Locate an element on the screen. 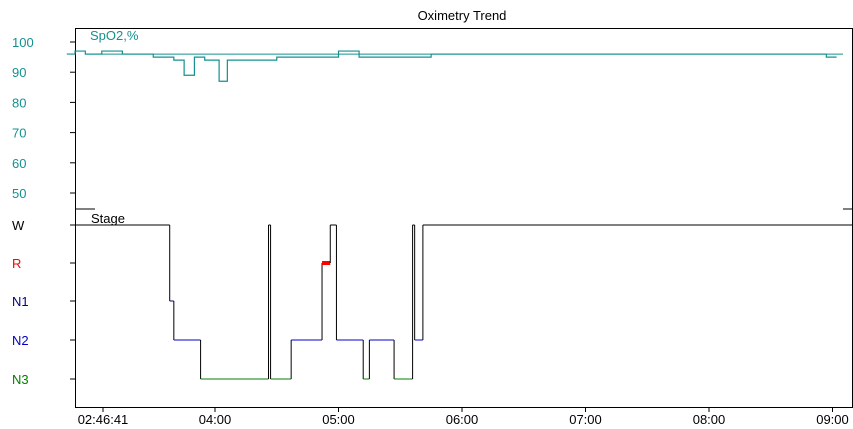  stage-y-tick-label: W is located at coordinates (18, 225).